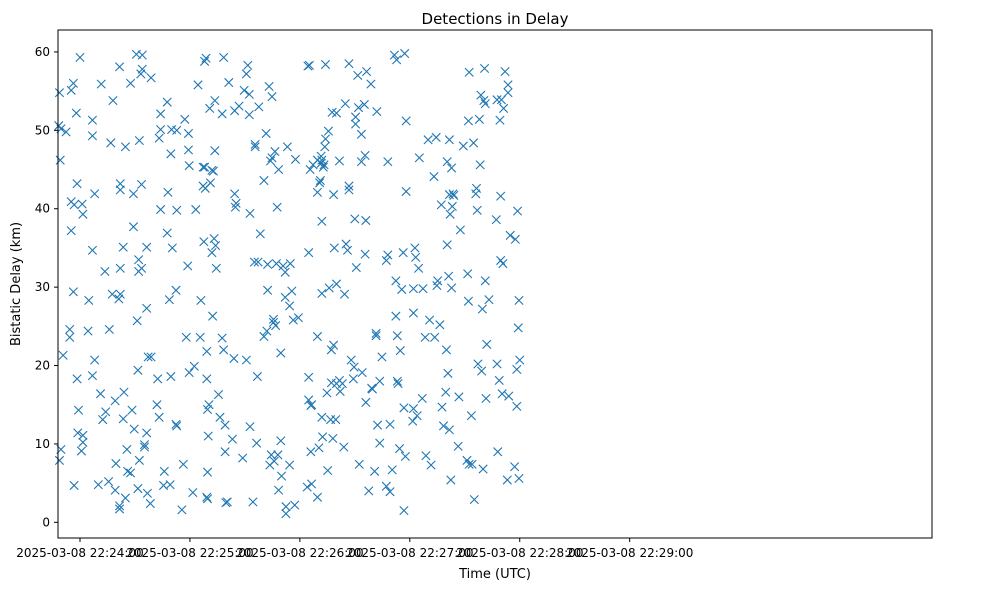 The width and height of the screenshot is (986, 590). I want to click on y-tick-label: 40, so click(42, 209).